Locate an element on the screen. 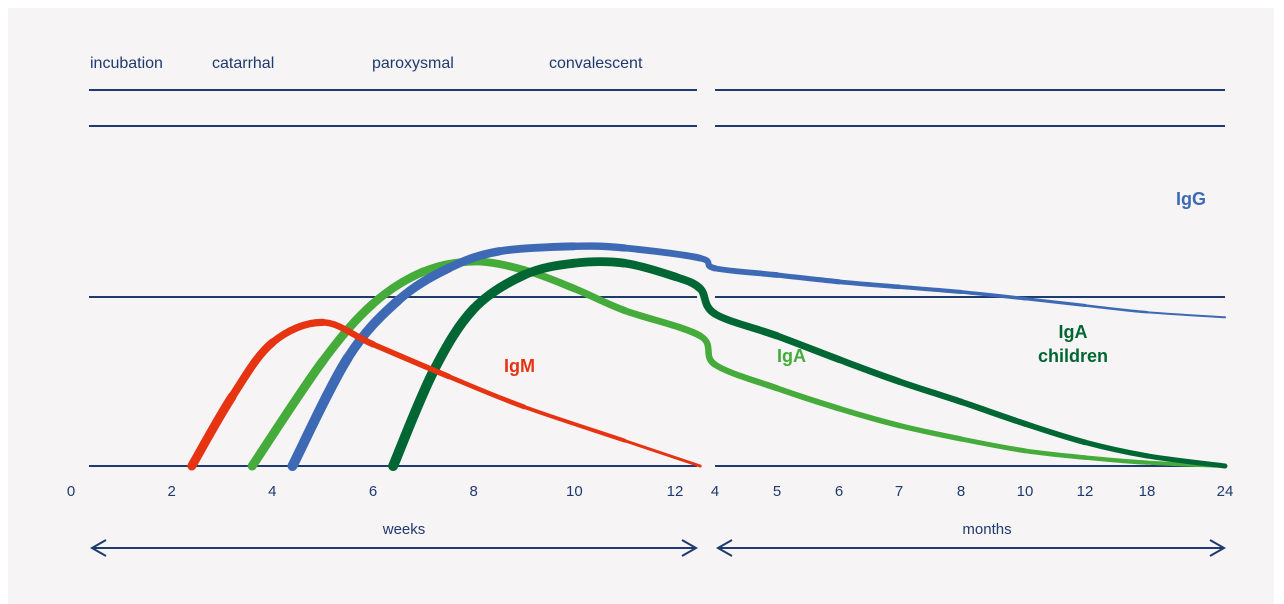  x-tick-week-10: 10 is located at coordinates (574, 491).